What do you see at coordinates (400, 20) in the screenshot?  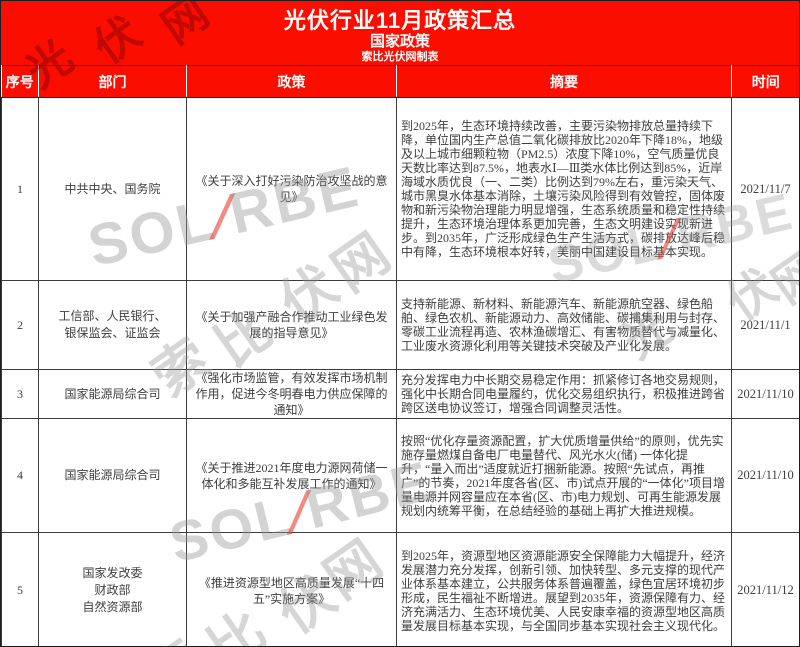 I see `page-title: 光伏行业11月政策汇总` at bounding box center [400, 20].